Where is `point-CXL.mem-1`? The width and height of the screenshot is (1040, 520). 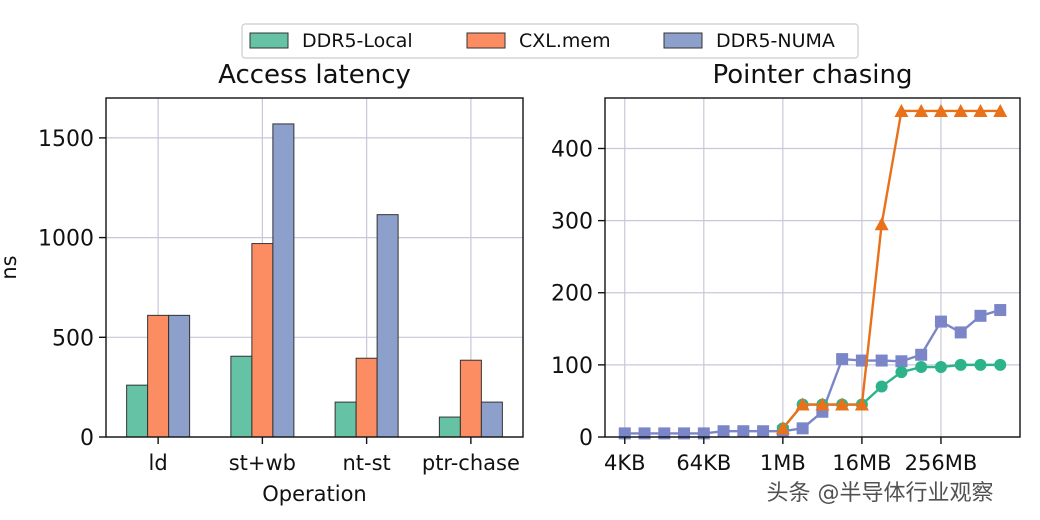
point-CXL.mem-1 is located at coordinates (802, 404).